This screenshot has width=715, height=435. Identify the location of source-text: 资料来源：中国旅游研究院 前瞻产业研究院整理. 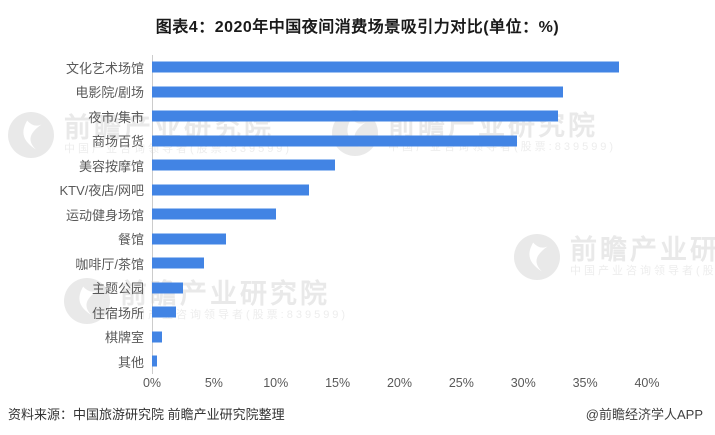
(146, 414).